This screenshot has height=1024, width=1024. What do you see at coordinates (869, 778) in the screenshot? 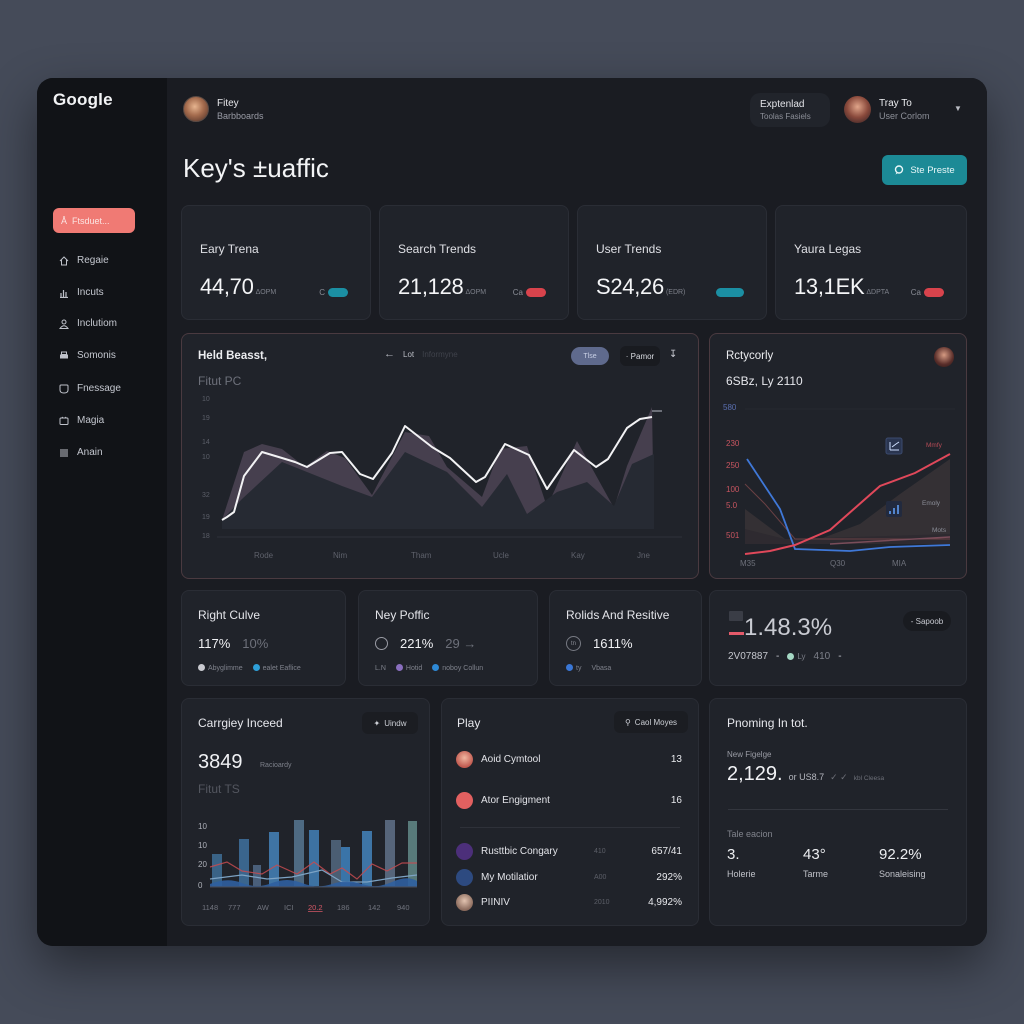
I see `promo-badge: kbl Cleesa` at bounding box center [869, 778].